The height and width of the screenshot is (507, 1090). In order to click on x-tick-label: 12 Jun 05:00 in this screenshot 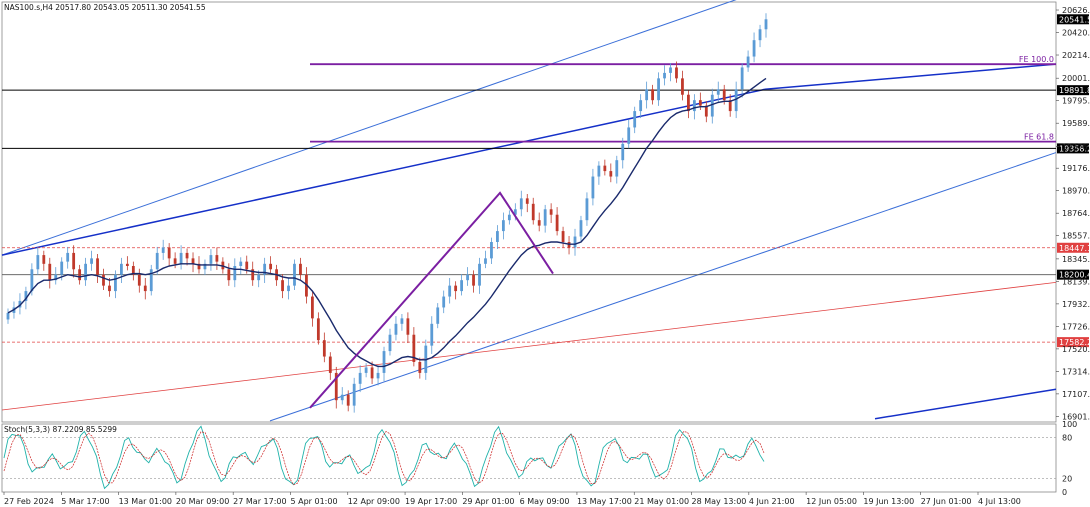, I will do `click(831, 501)`.